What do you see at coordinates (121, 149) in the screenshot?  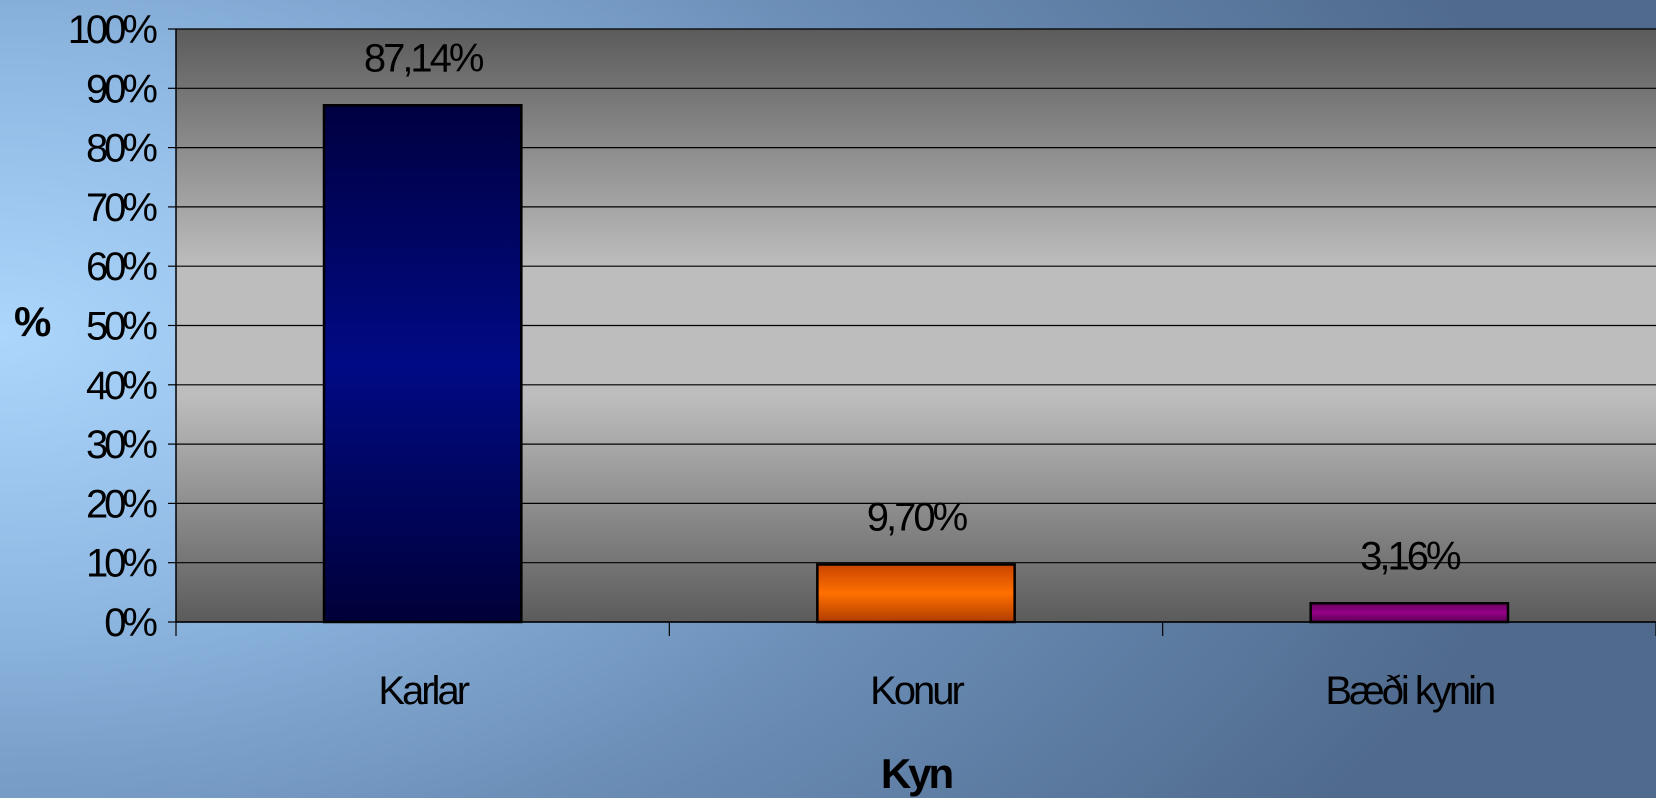 I see `y-tick-label: 80%` at bounding box center [121, 149].